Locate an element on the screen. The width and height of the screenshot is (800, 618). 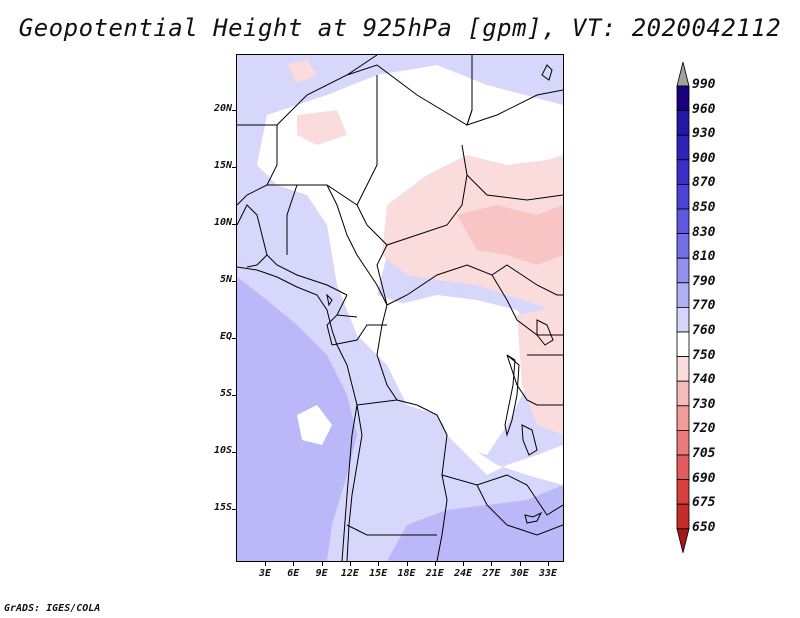
lon-tick-label: 27E is located at coordinates (491, 573).